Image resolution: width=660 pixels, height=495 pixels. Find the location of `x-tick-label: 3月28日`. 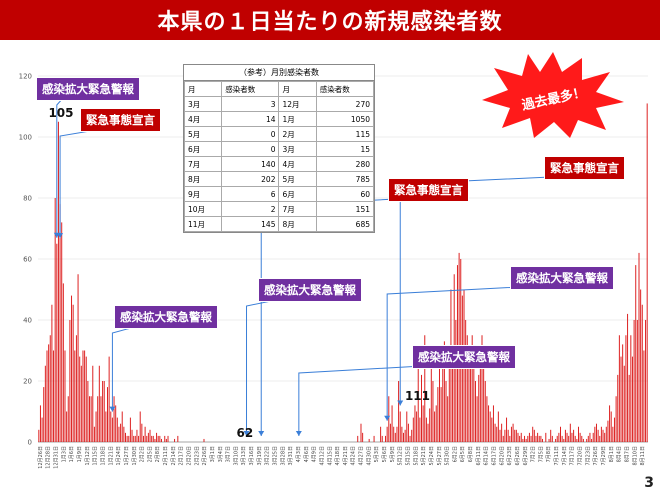

x-tick-label: 3月28日 is located at coordinates (283, 456).